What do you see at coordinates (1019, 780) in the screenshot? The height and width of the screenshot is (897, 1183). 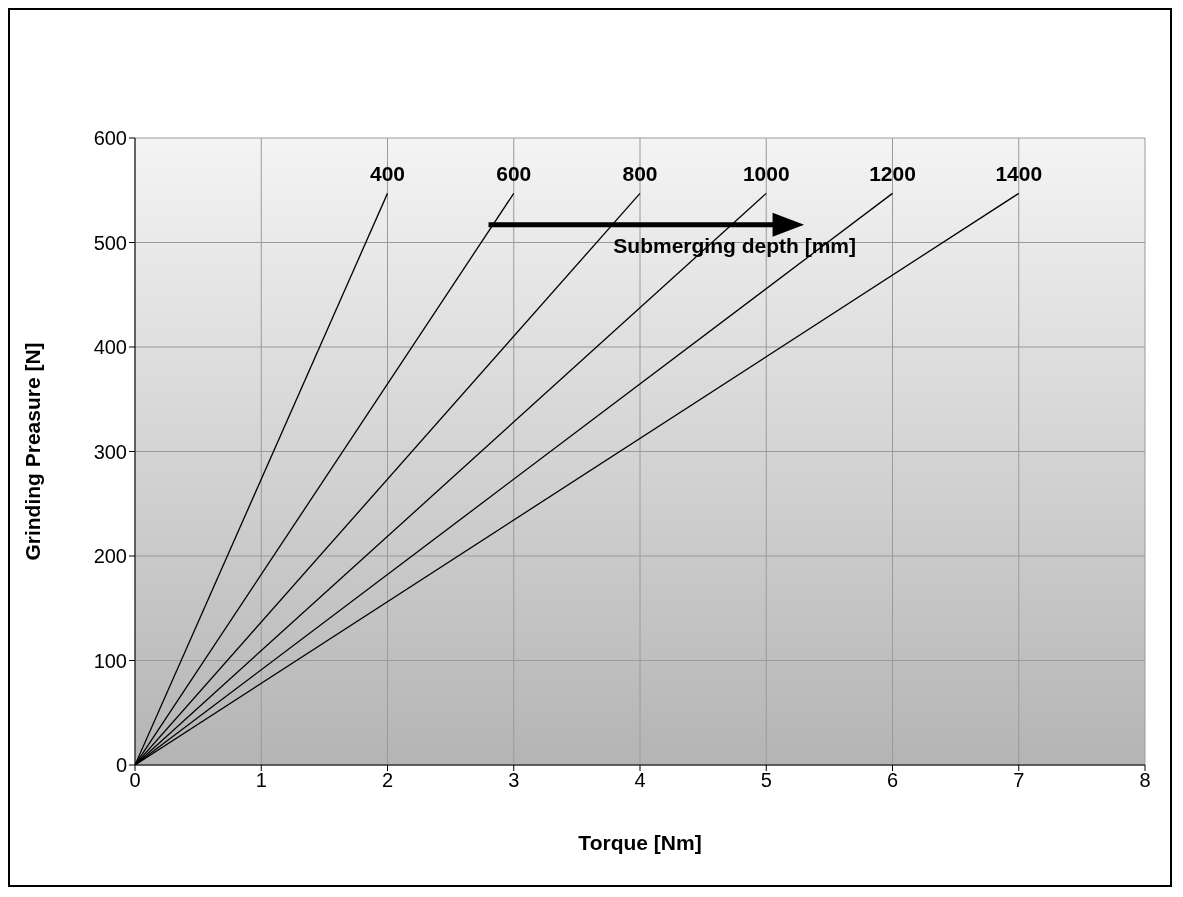 I see `x-tick-label: 7` at bounding box center [1019, 780].